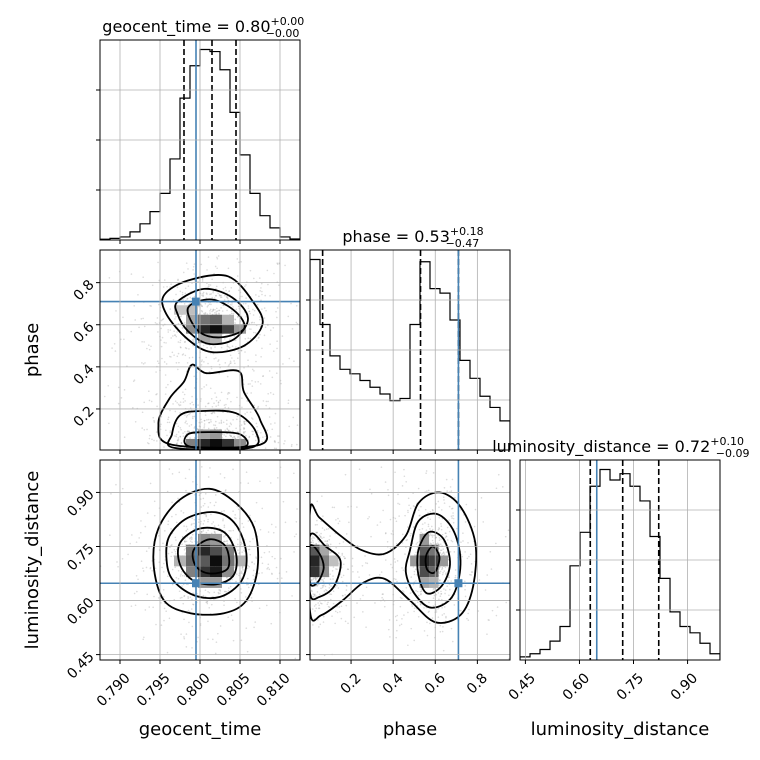  Describe the element at coordinates (84, 416) in the screenshot. I see `y-tick-label: 0.2` at that location.